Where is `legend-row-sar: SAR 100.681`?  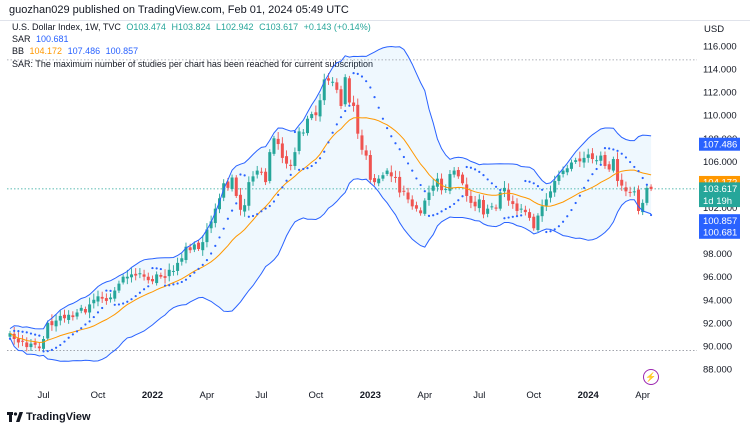
legend-row-sar: SAR 100.681 is located at coordinates (40, 39).